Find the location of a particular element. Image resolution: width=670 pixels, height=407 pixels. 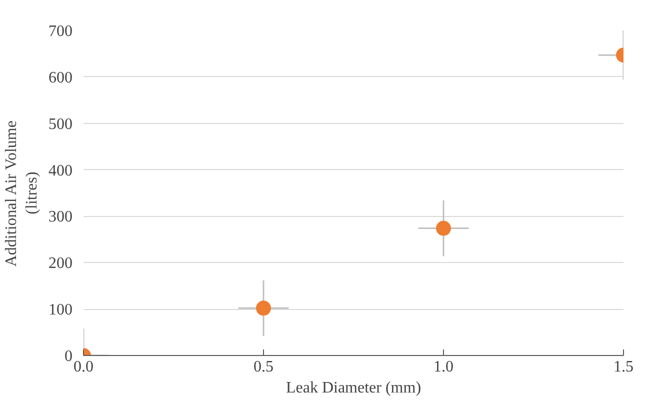

y-tick-label: 0 is located at coordinates (68, 356).